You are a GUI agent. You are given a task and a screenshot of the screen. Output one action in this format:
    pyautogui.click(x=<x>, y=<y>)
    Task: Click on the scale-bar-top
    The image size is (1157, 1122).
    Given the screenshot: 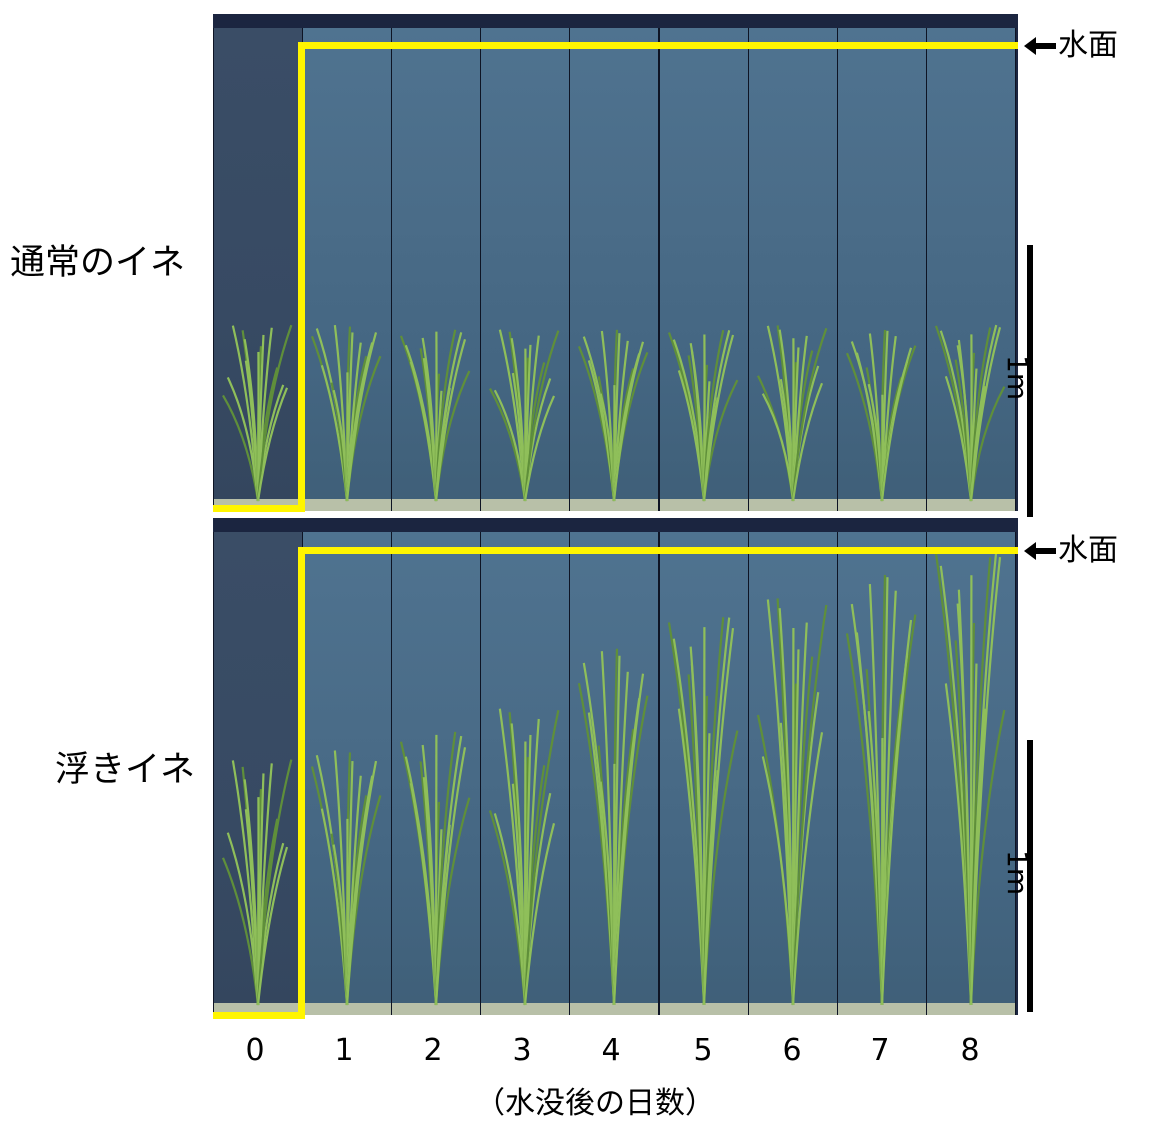 What is the action you would take?
    pyautogui.click(x=1030, y=381)
    